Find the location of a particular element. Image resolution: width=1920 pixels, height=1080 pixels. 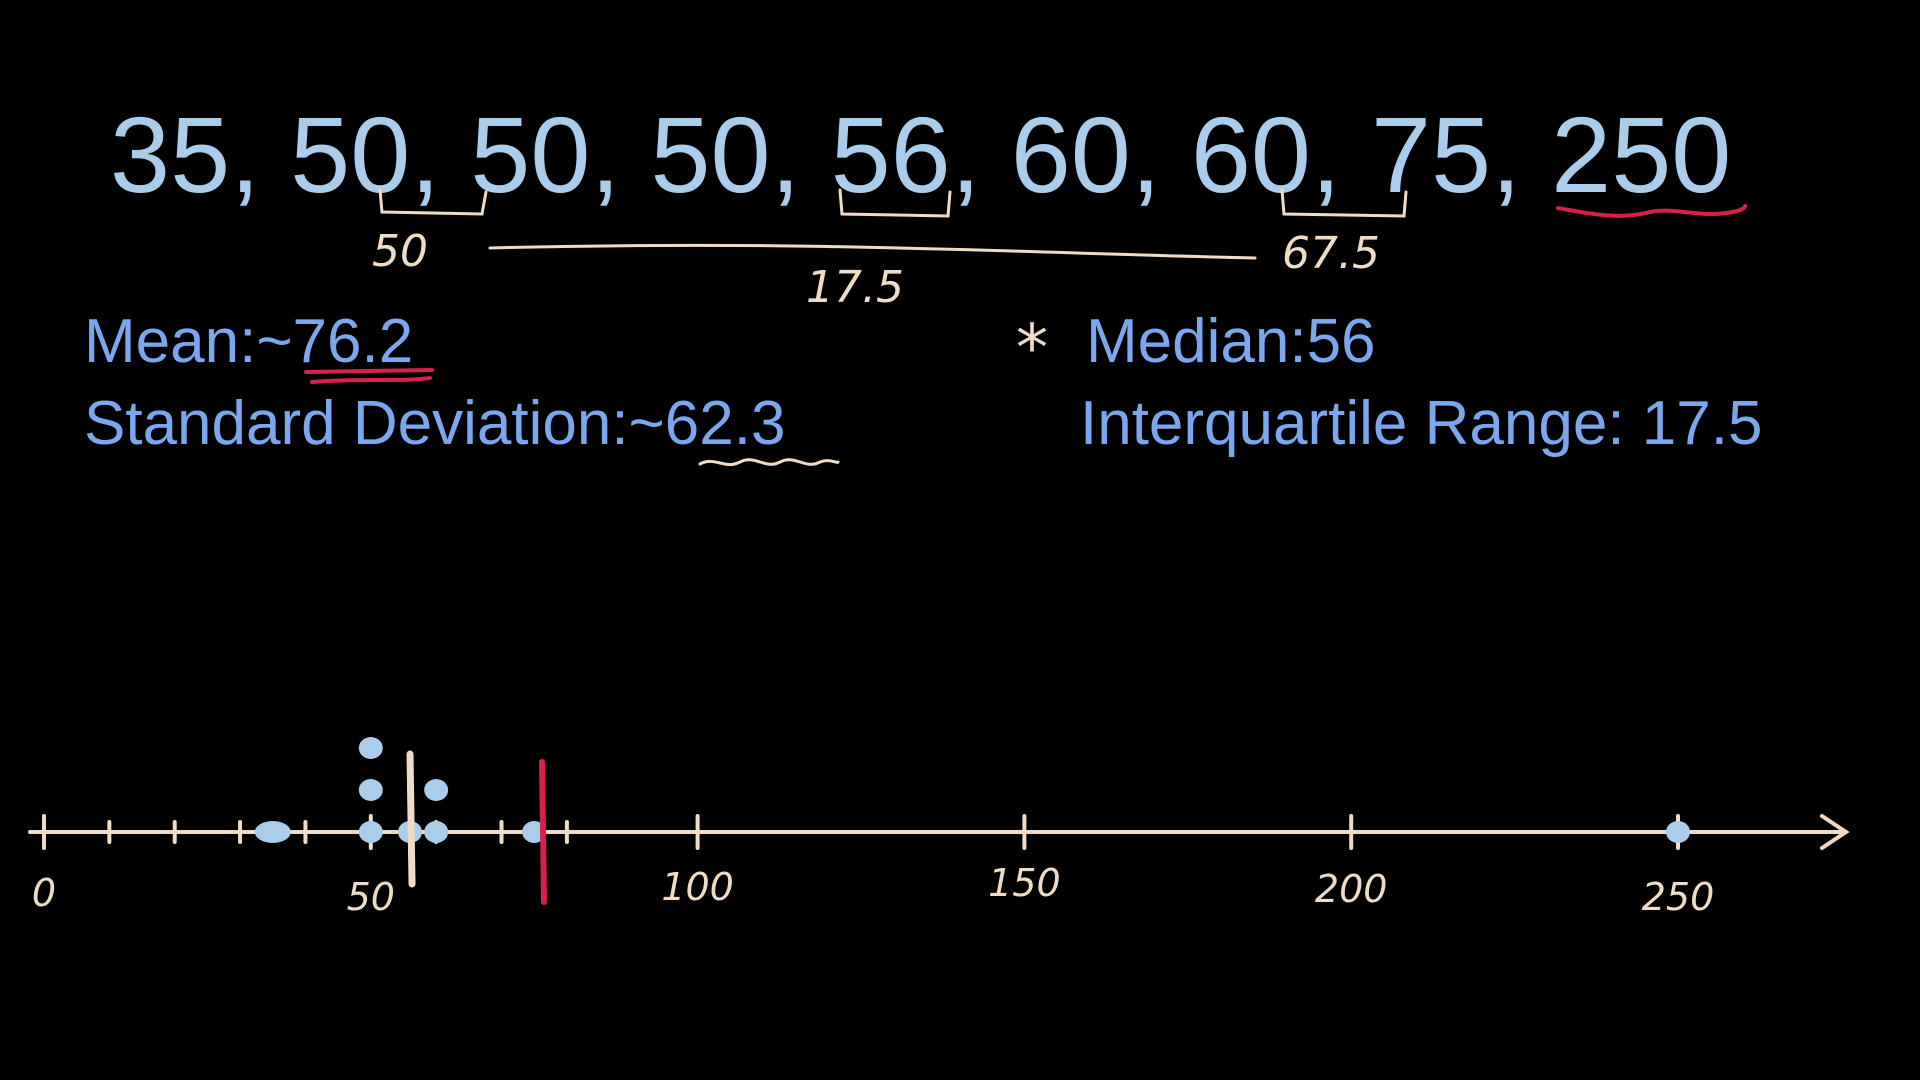

q1-bracket is located at coordinates (433, 202).